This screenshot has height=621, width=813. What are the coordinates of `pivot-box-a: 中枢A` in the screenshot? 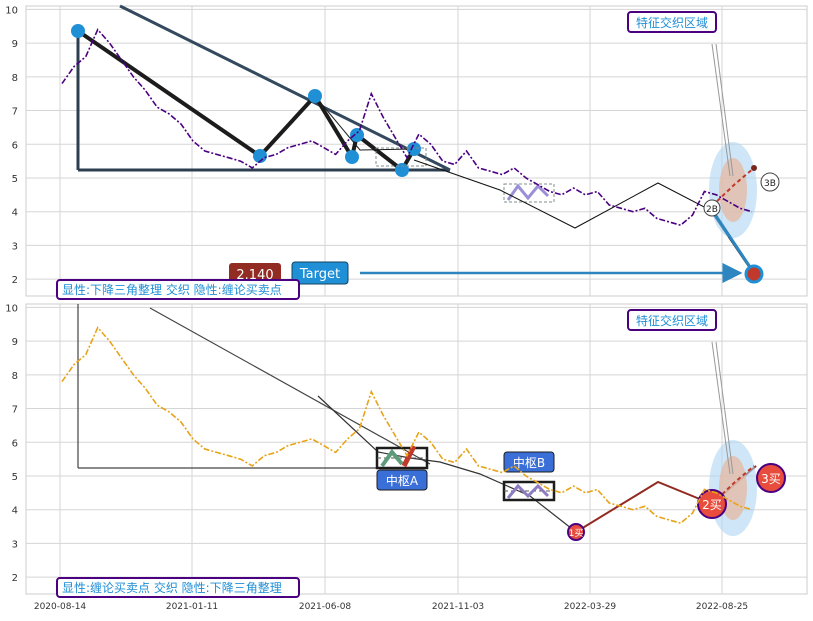 It's located at (402, 467).